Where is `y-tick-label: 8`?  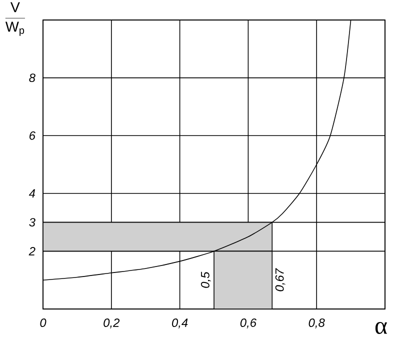
y-tick-label: 8 is located at coordinates (32, 78).